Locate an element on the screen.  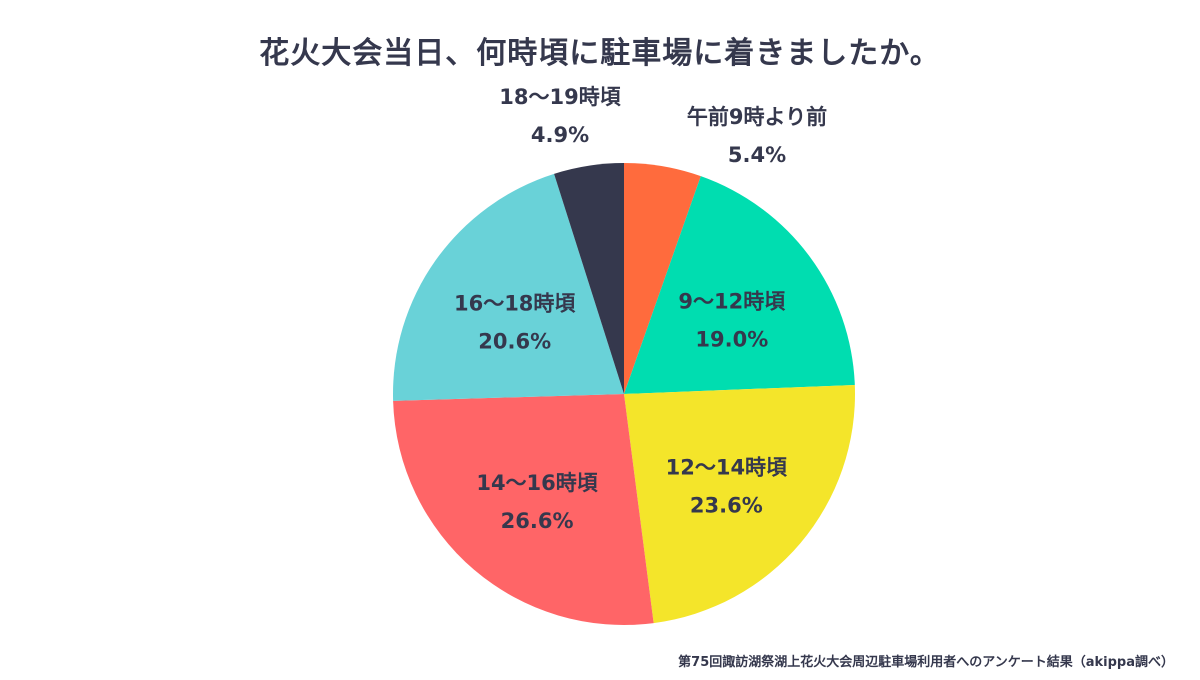
slice-value-5: 20.6% is located at coordinates (514, 342).